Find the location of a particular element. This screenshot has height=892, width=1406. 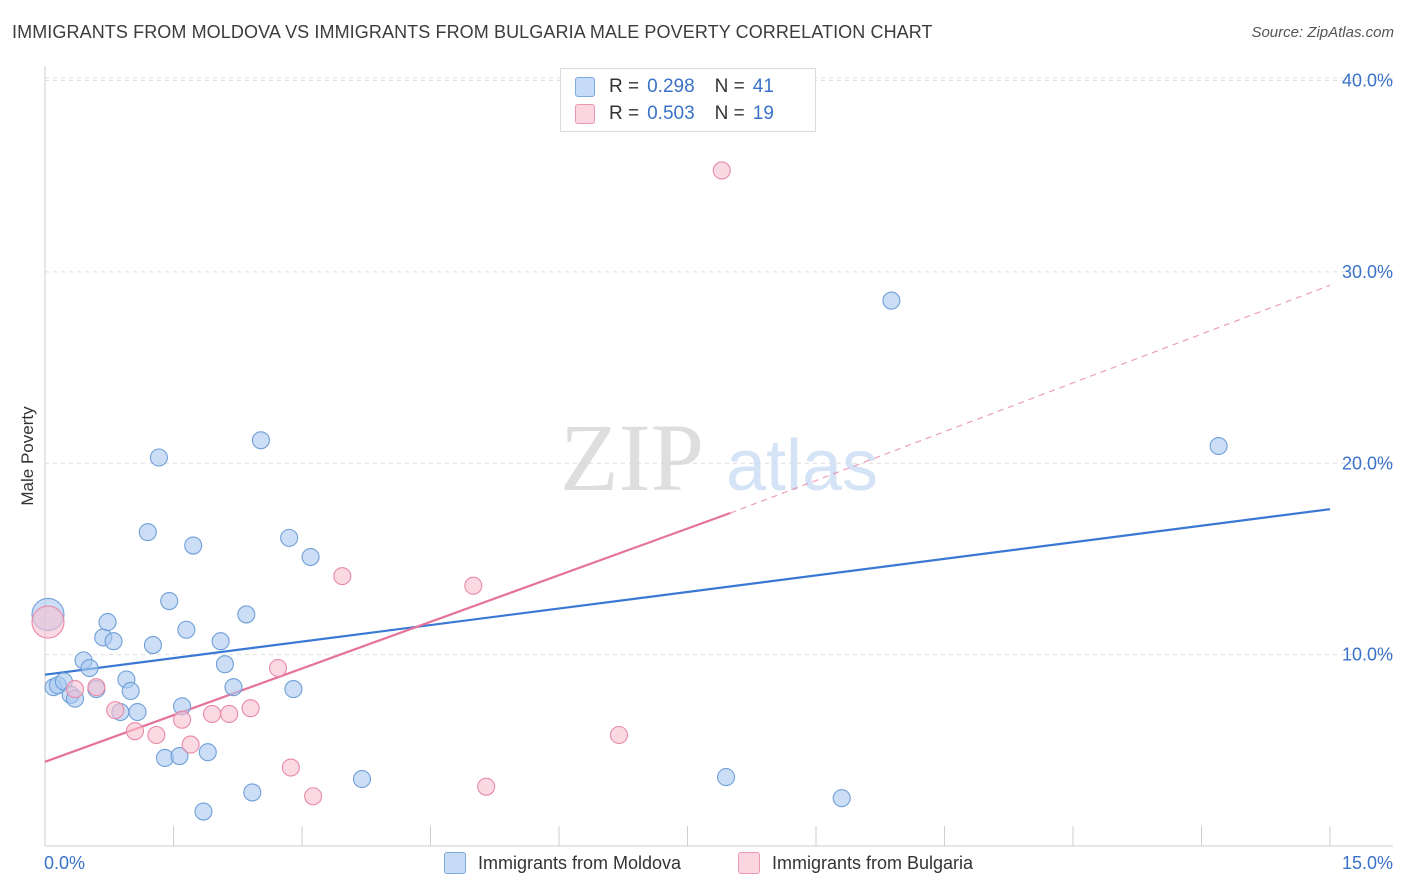

x-tick-label-max: 15.0% is located at coordinates (1367, 863).